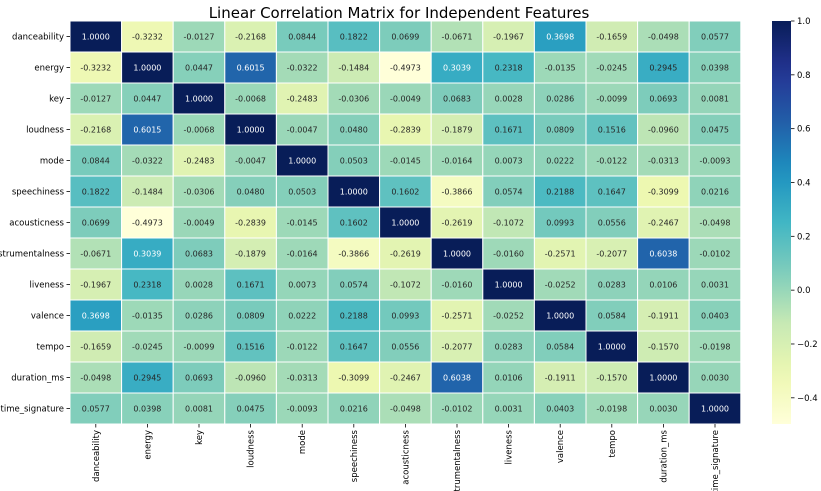 This screenshot has height=491, width=821. Describe the element at coordinates (47, 317) in the screenshot. I see `row-label: valence` at that location.